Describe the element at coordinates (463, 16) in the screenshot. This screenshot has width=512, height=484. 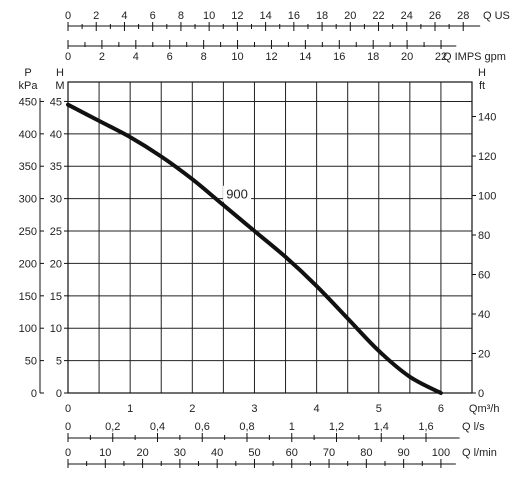
I see `tick-label-us: 28` at that location.